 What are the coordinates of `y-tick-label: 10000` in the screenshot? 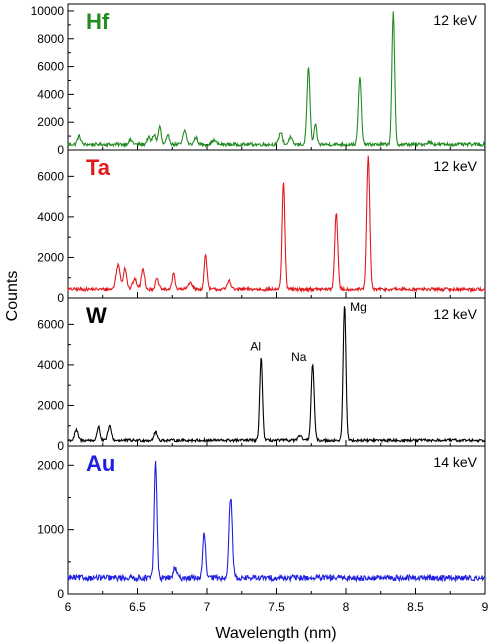 It's located at (48, 11).